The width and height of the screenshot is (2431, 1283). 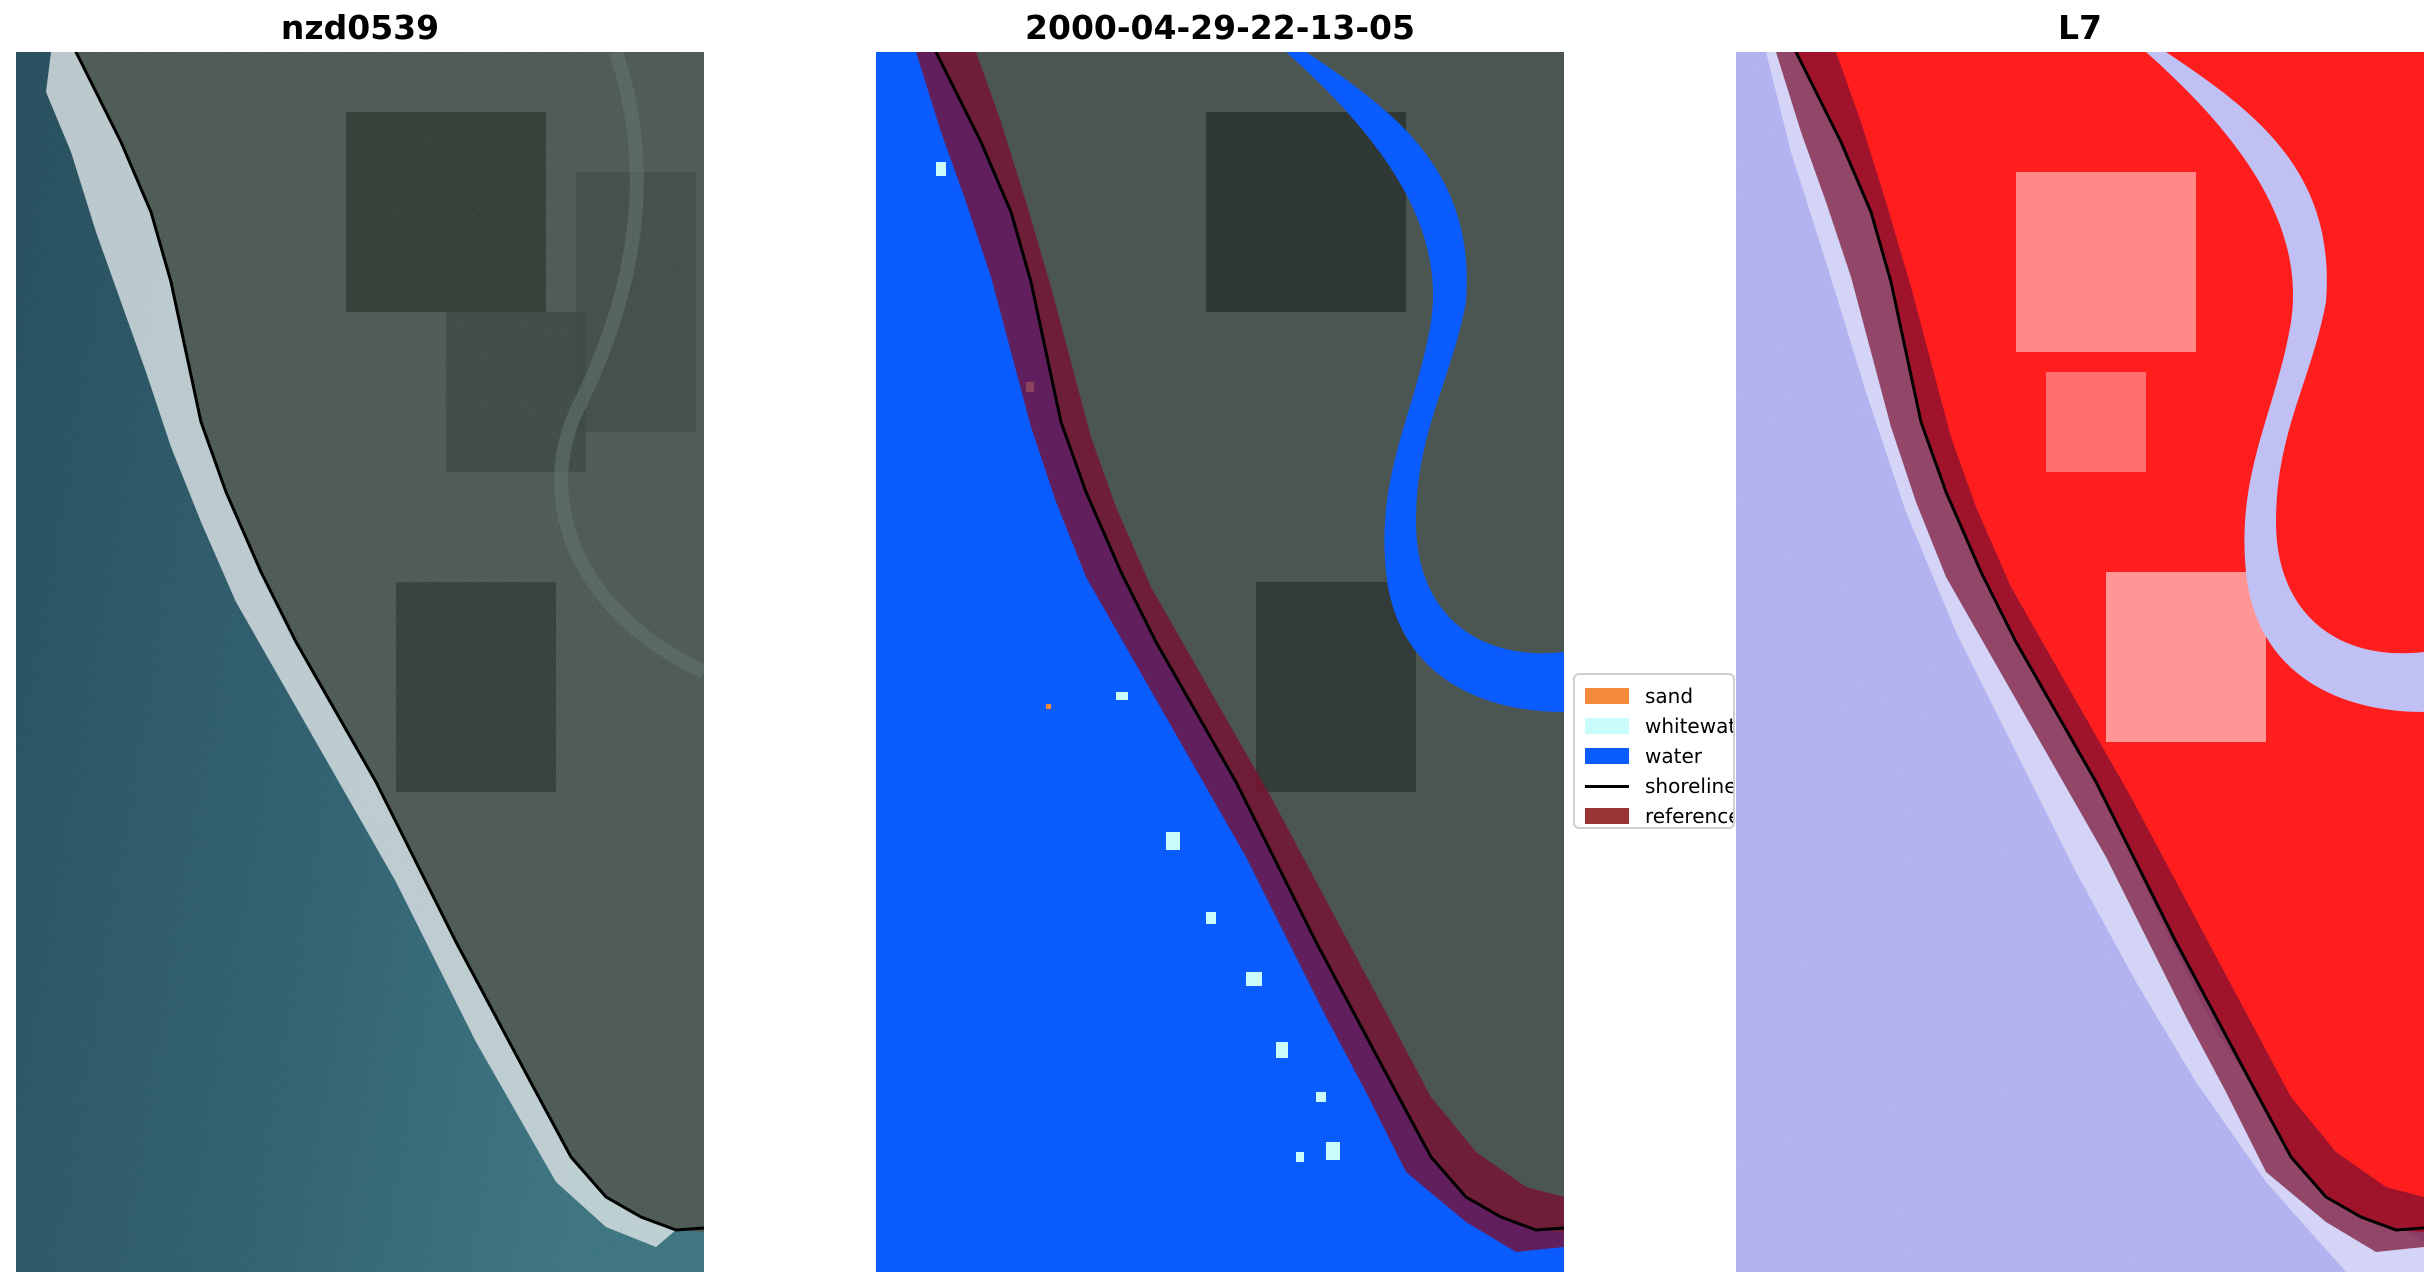 I want to click on legend-item-water: water, so click(x=1643, y=756).